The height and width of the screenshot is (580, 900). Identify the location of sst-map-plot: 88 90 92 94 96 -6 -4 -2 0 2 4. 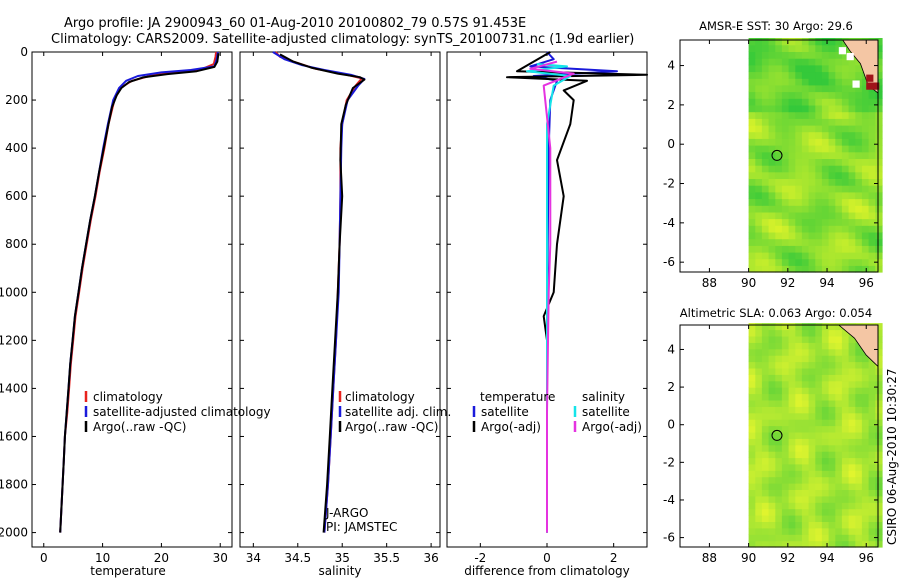
(773, 164).